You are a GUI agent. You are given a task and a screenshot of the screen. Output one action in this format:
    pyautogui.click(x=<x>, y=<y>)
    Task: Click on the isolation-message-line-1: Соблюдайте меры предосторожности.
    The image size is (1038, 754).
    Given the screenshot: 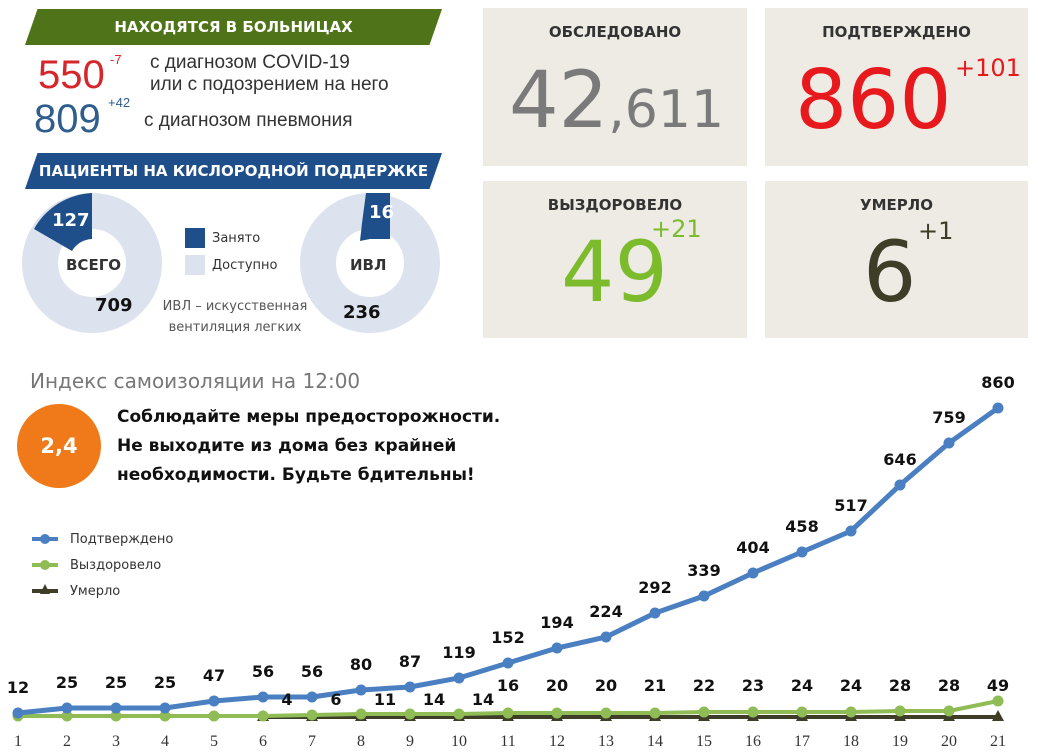 What is the action you would take?
    pyautogui.click(x=309, y=417)
    